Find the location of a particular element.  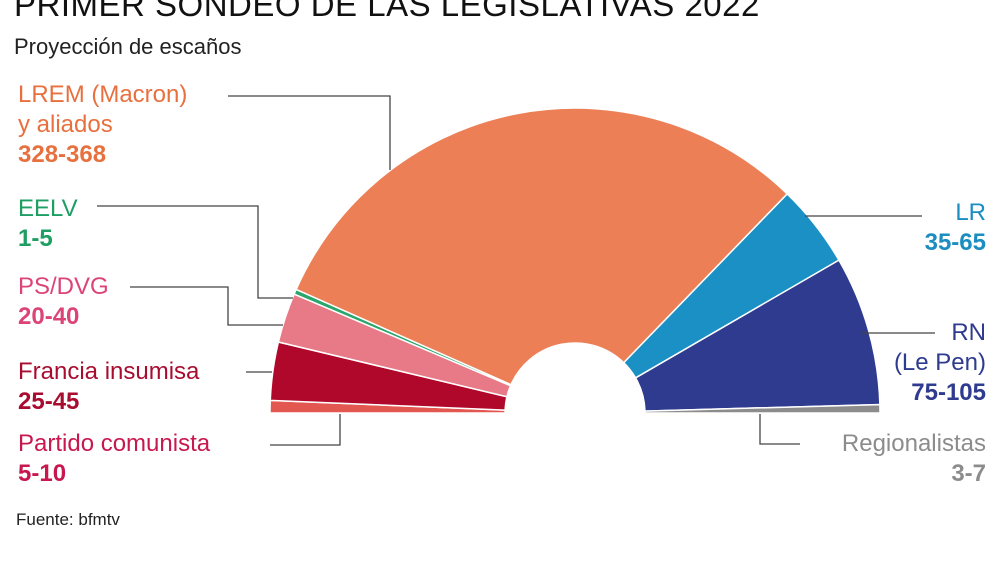

label-pc: Partido comunista 5-10 is located at coordinates (114, 459).